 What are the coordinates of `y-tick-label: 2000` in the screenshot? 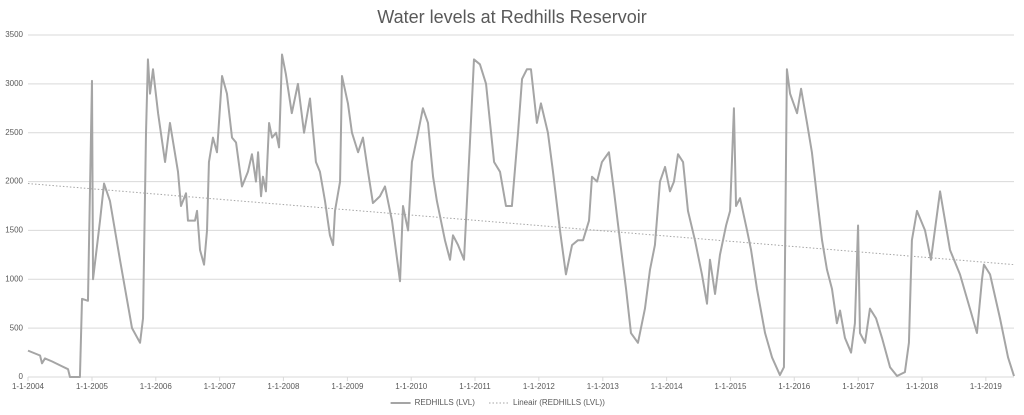 It's located at (14, 181).